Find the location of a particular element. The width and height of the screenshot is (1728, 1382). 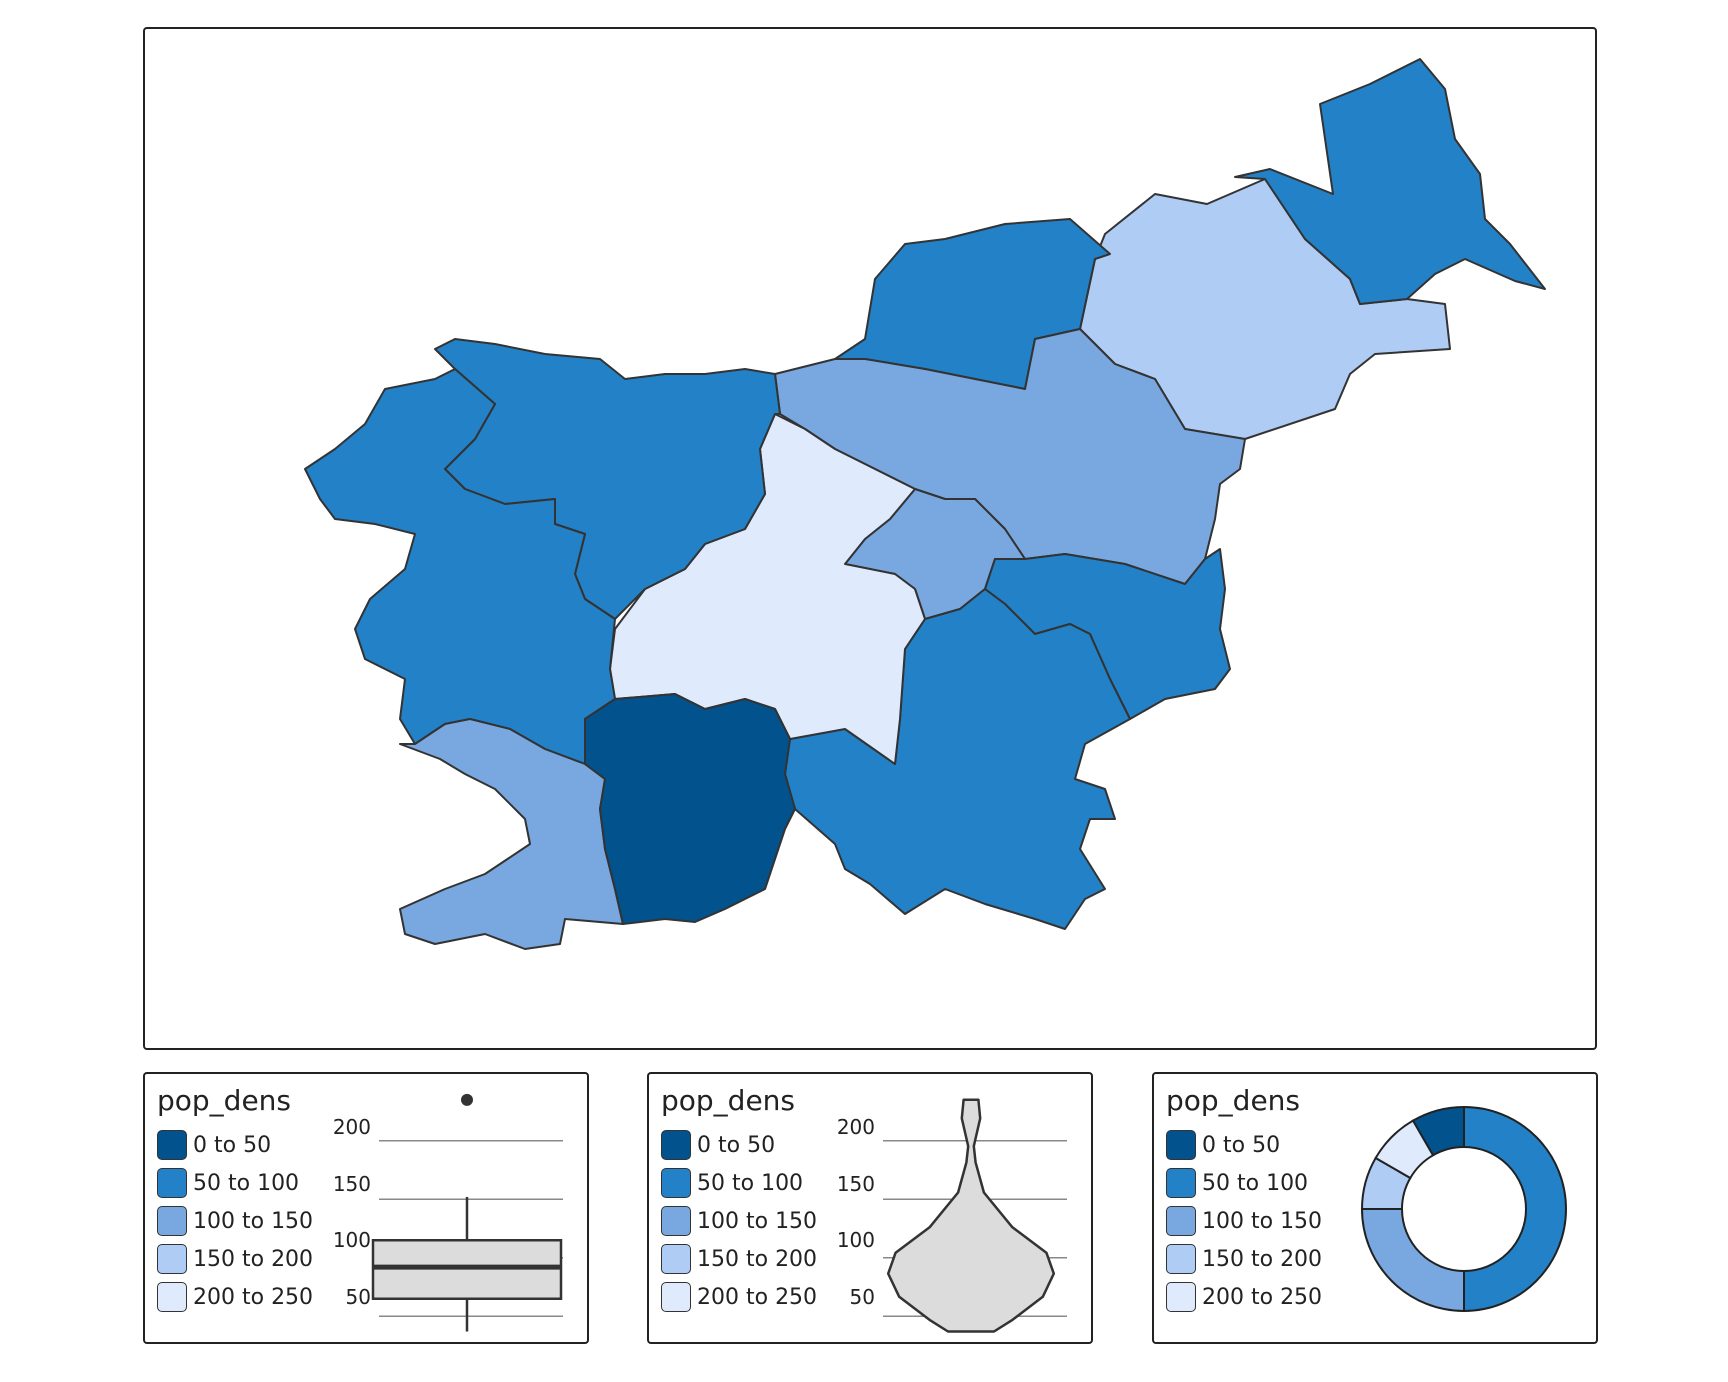

box-outlier is located at coordinates (467, 1099).